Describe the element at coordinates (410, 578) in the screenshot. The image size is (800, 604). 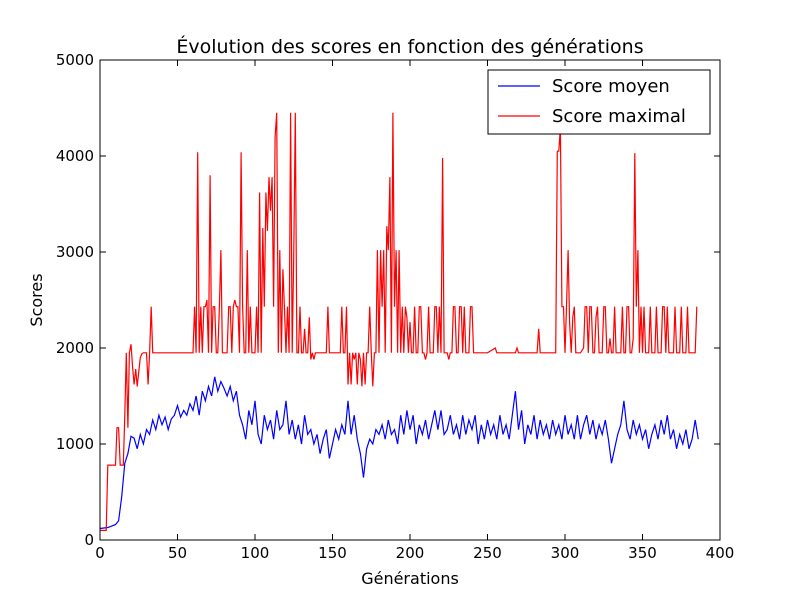
I see `x-axis-label: Générations` at that location.